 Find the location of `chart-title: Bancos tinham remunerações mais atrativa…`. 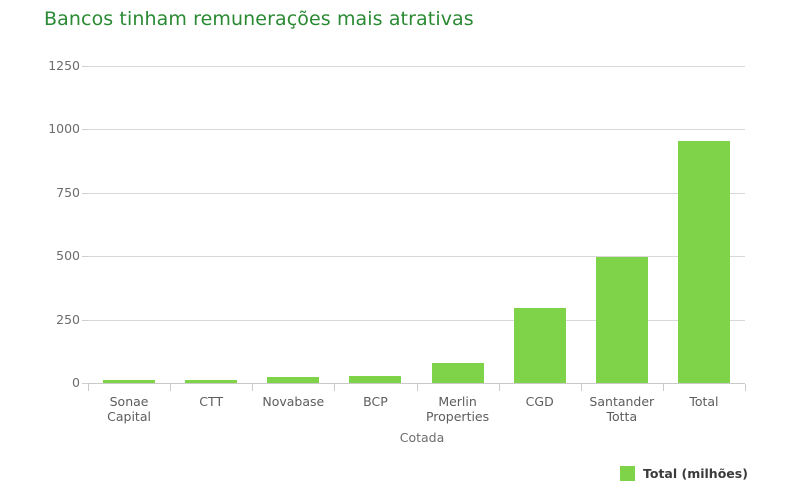

chart-title: Bancos tinham remunerações mais atrativa… is located at coordinates (259, 19).